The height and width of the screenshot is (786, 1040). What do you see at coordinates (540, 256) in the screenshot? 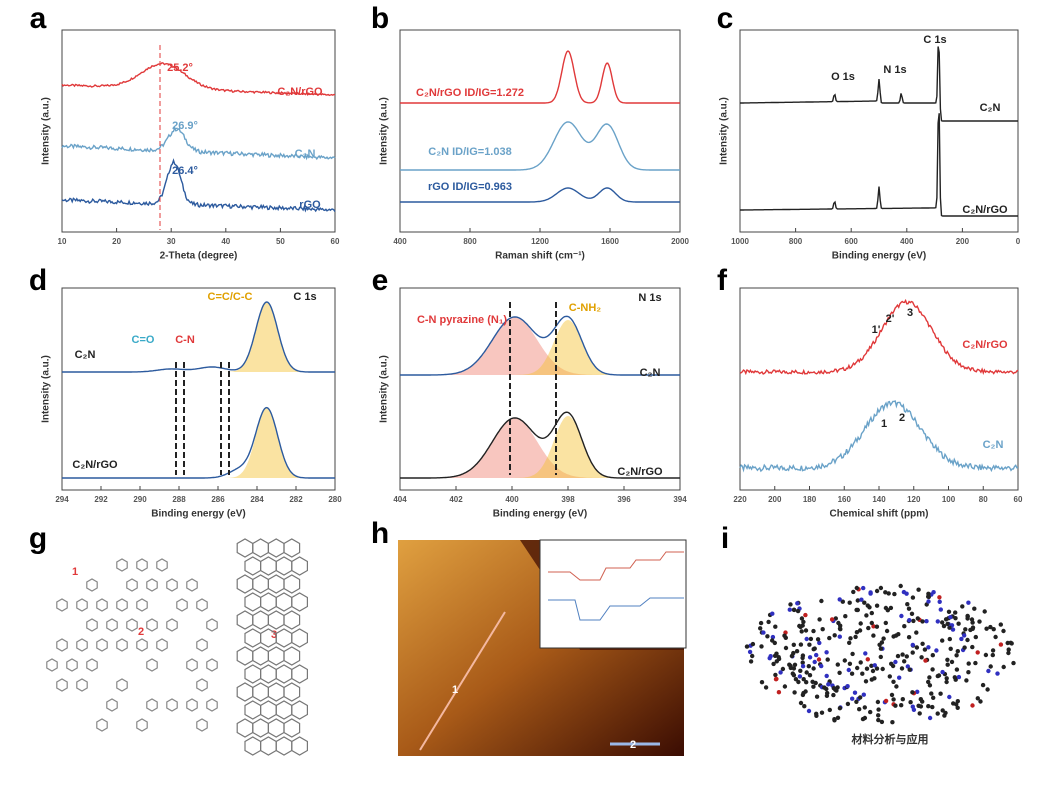
I see `x-axis-label: Raman shift (cm⁻¹)` at bounding box center [540, 256].